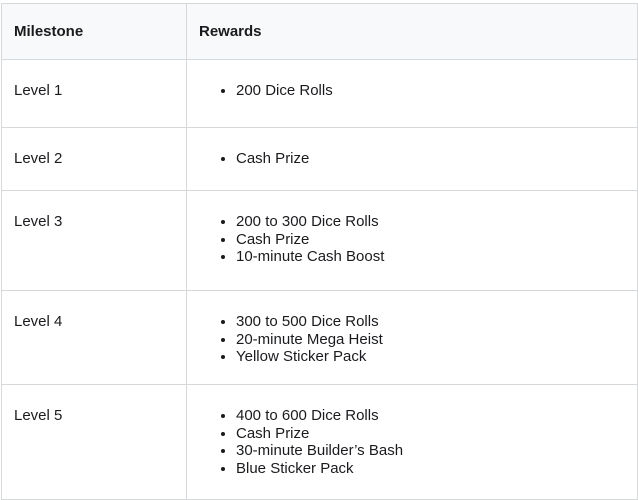 The image size is (638, 500). What do you see at coordinates (94, 93) in the screenshot?
I see `milestone-cell: Level 1` at bounding box center [94, 93].